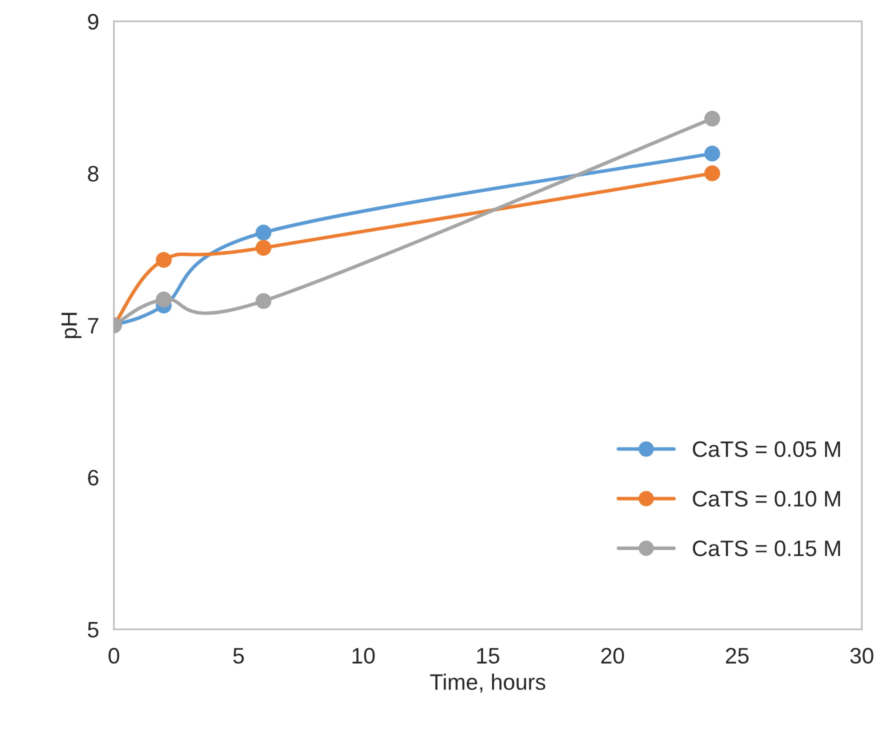 Image resolution: width=883 pixels, height=736 pixels. What do you see at coordinates (93, 326) in the screenshot?
I see `y-tick-label: 7` at bounding box center [93, 326].